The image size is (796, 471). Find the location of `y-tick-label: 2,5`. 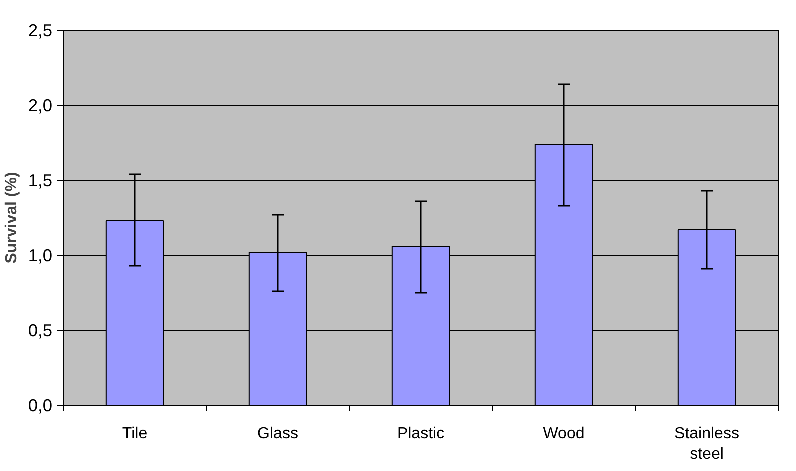

y-tick-label: 2,5 is located at coordinates (40, 30).